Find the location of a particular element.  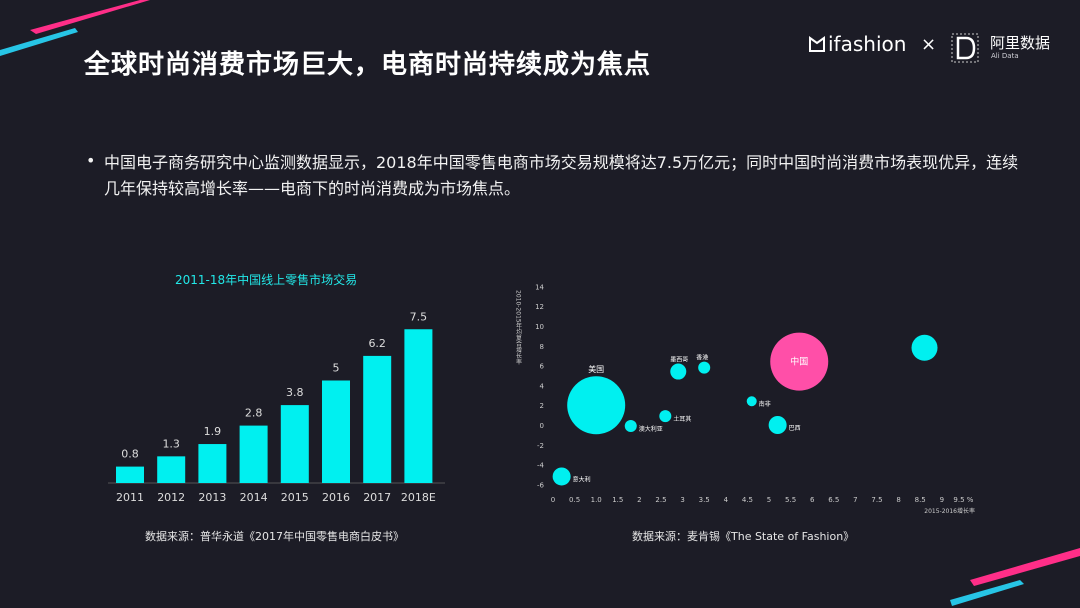

ifashion-mark-icon is located at coordinates (817, 44).